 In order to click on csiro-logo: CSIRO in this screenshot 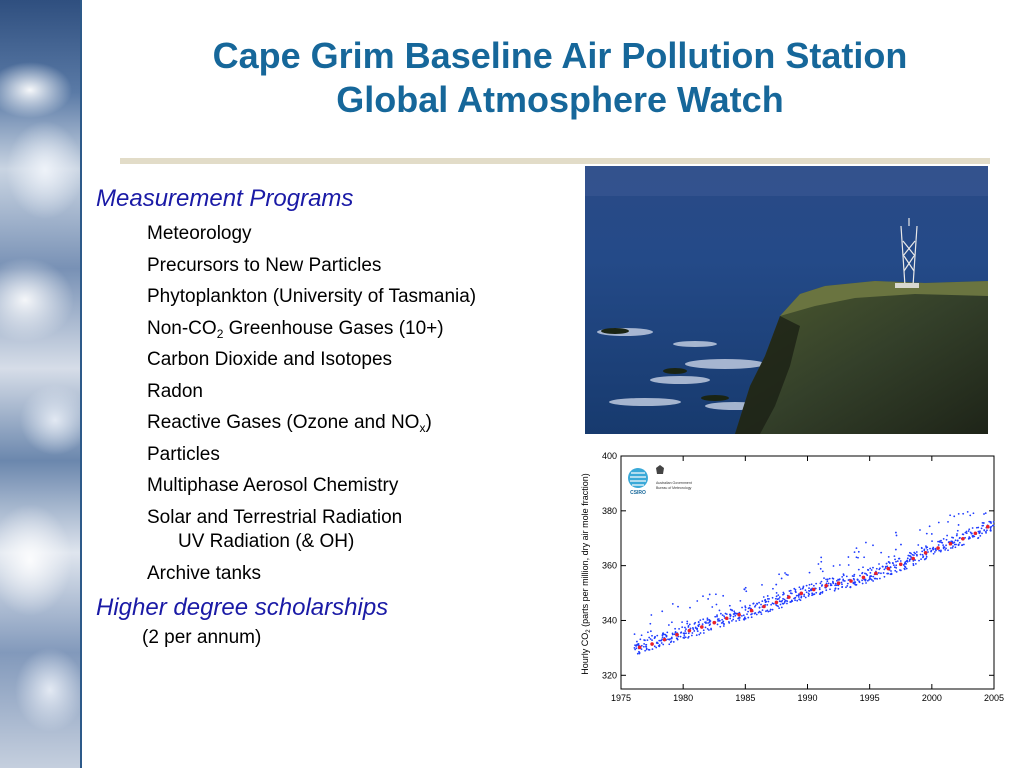, I will do `click(638, 482)`.